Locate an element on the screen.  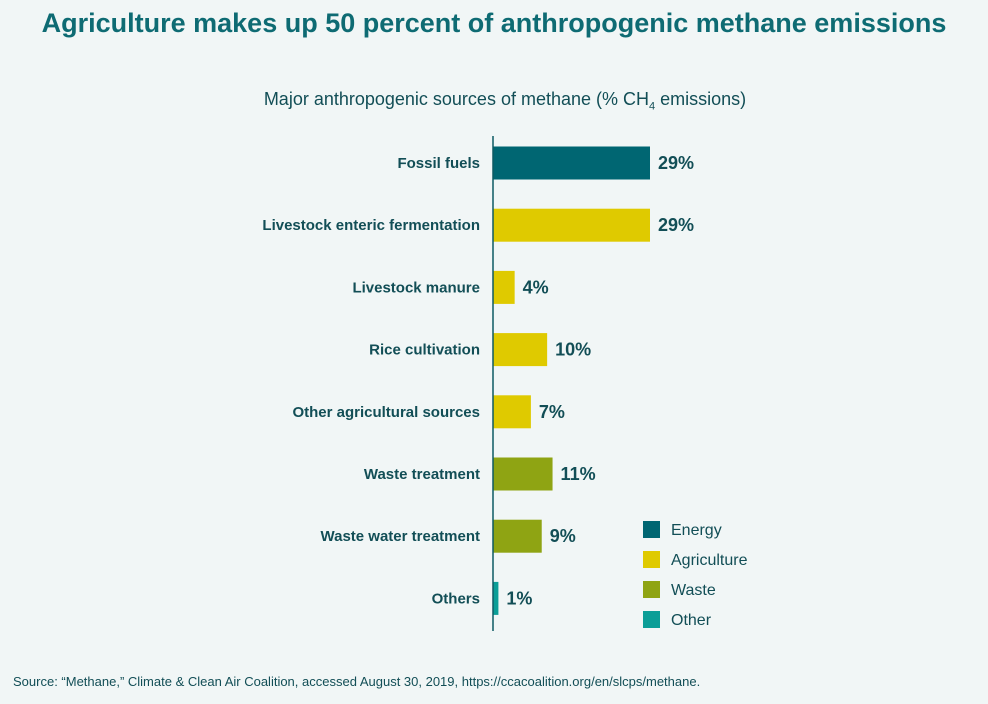
category-label-other-agricultural-sources: Other agricultural sources is located at coordinates (386, 412).